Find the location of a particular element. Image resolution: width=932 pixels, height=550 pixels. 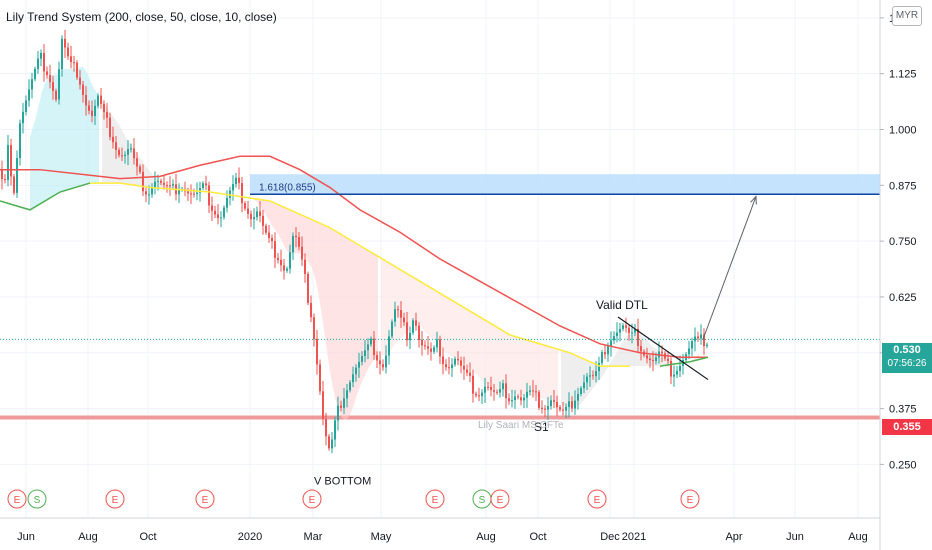

currency-button: MYR is located at coordinates (907, 16).